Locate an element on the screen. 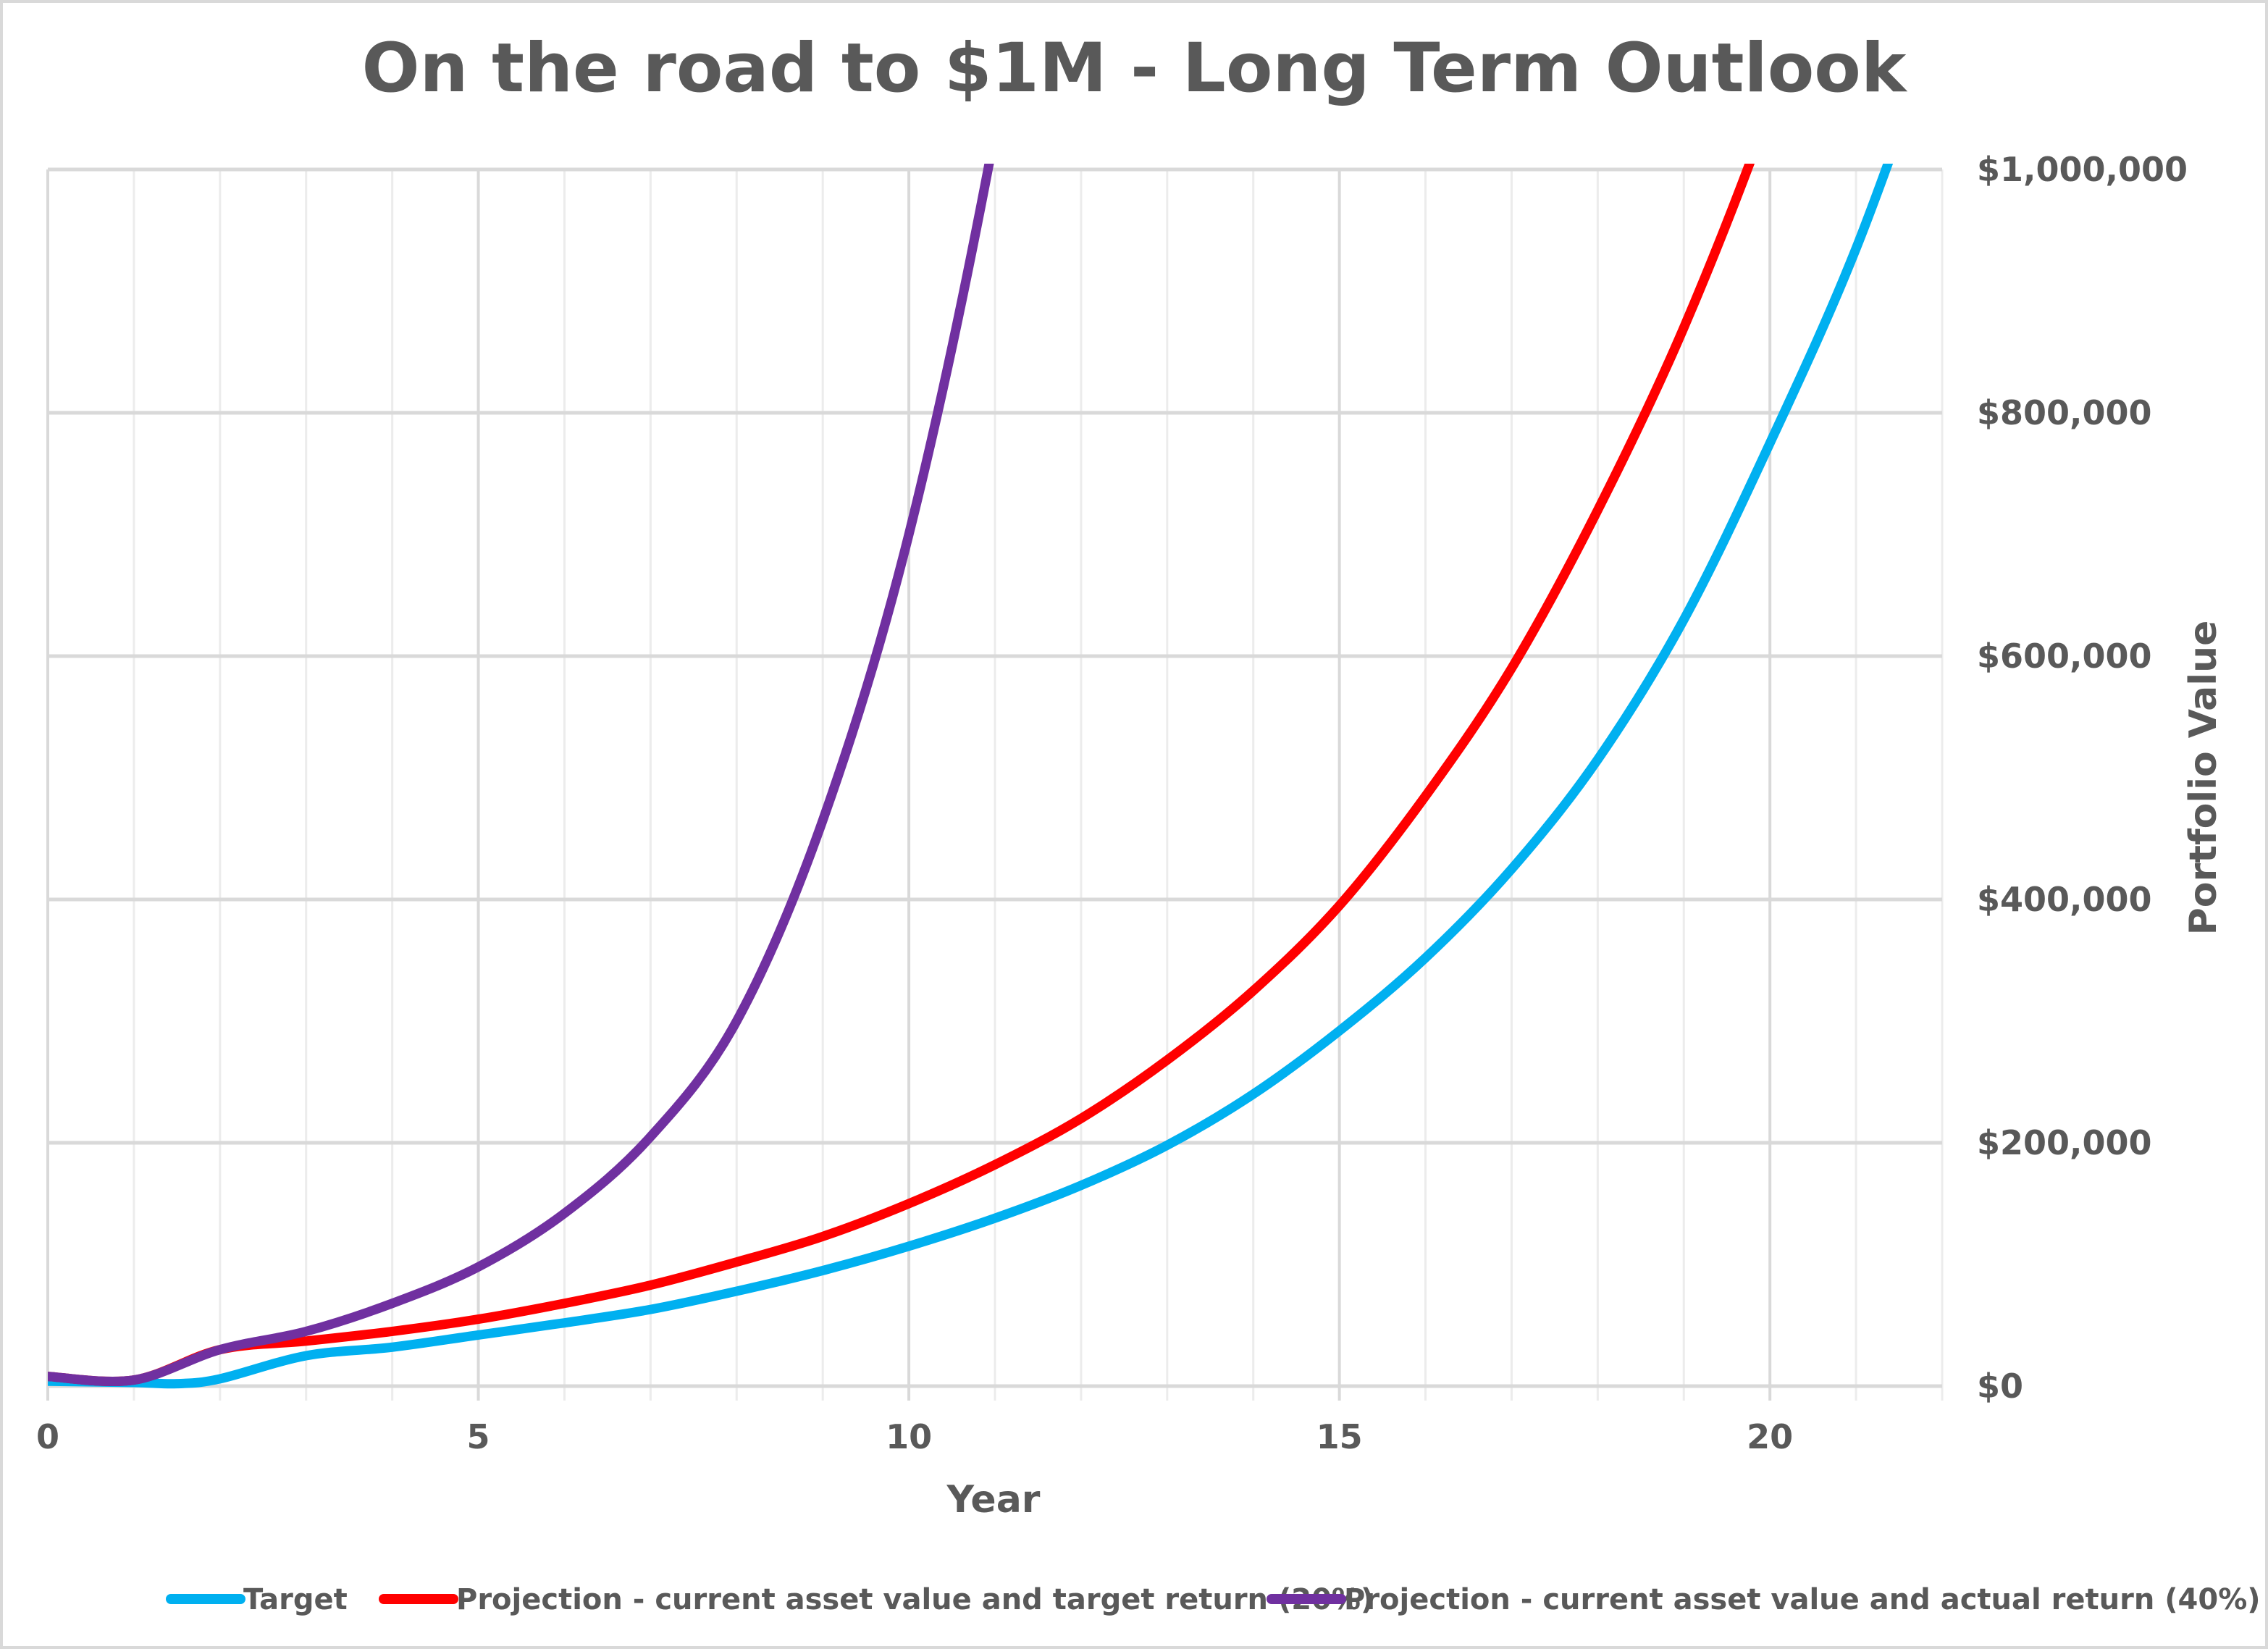 The image size is (2268, 1649). y-axis-label: Portfolio Value is located at coordinates (2203, 778).